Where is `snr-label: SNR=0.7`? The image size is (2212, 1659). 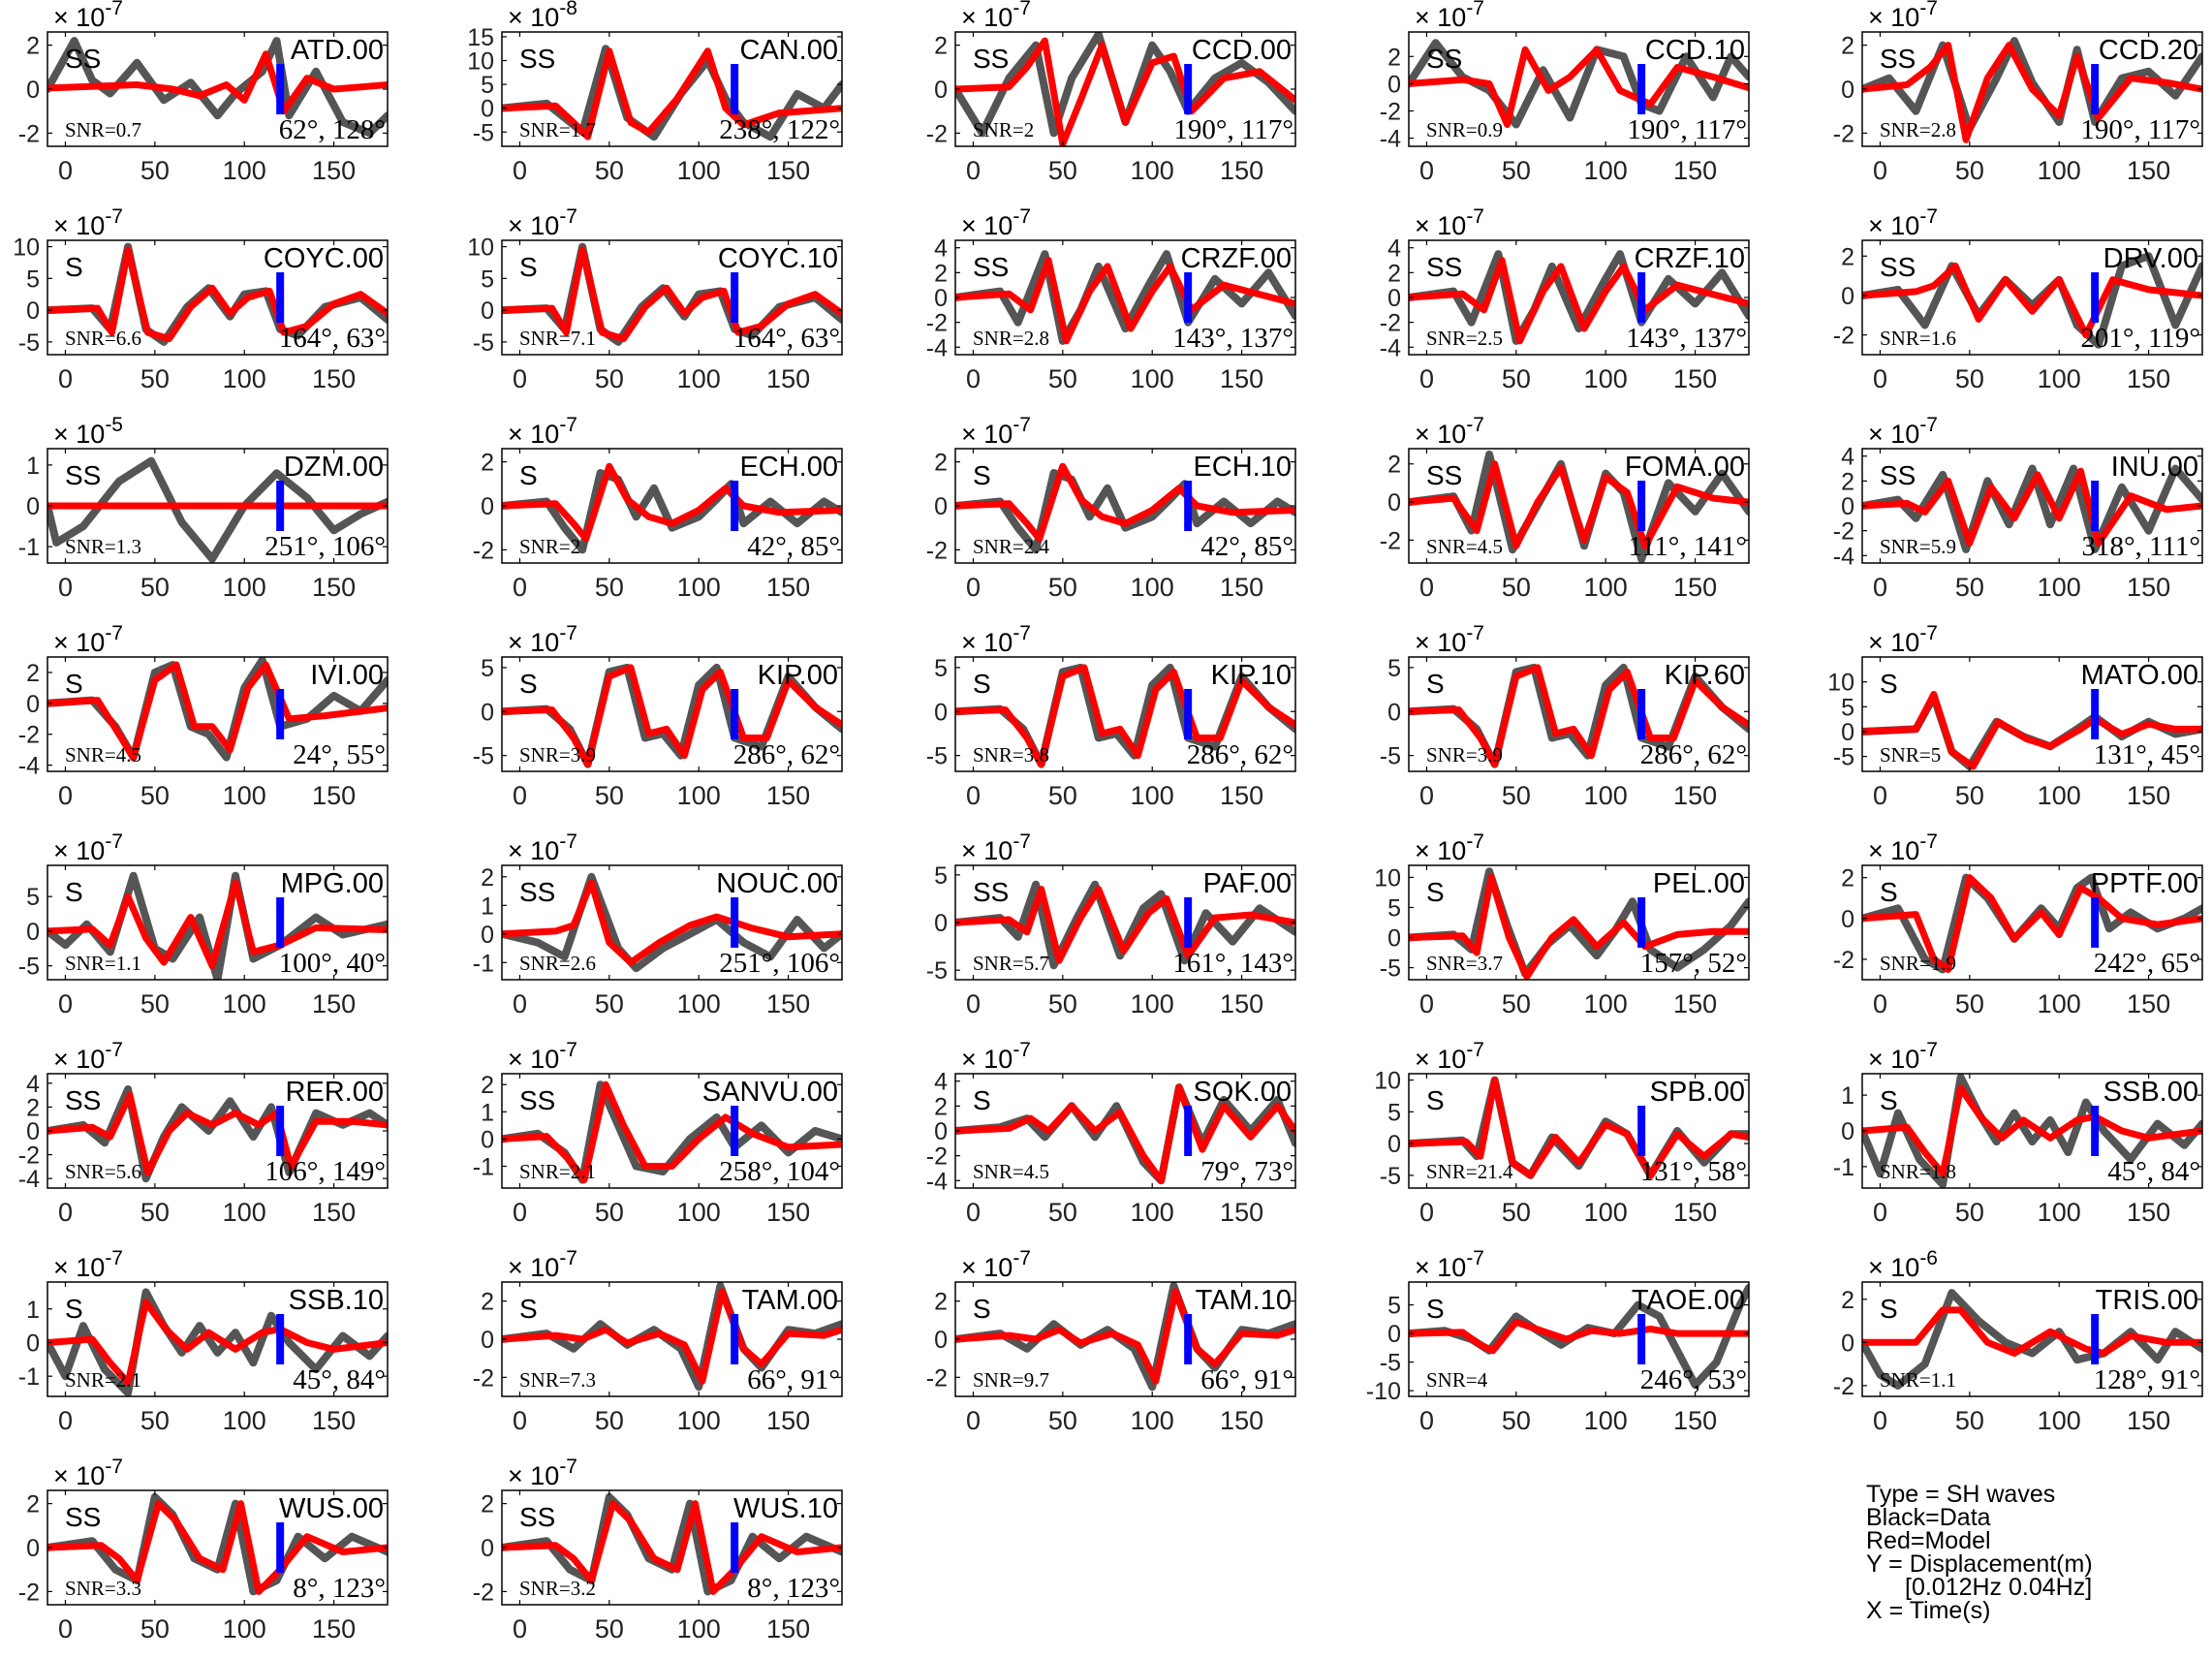
snr-label: SNR=0.7 is located at coordinates (103, 129).